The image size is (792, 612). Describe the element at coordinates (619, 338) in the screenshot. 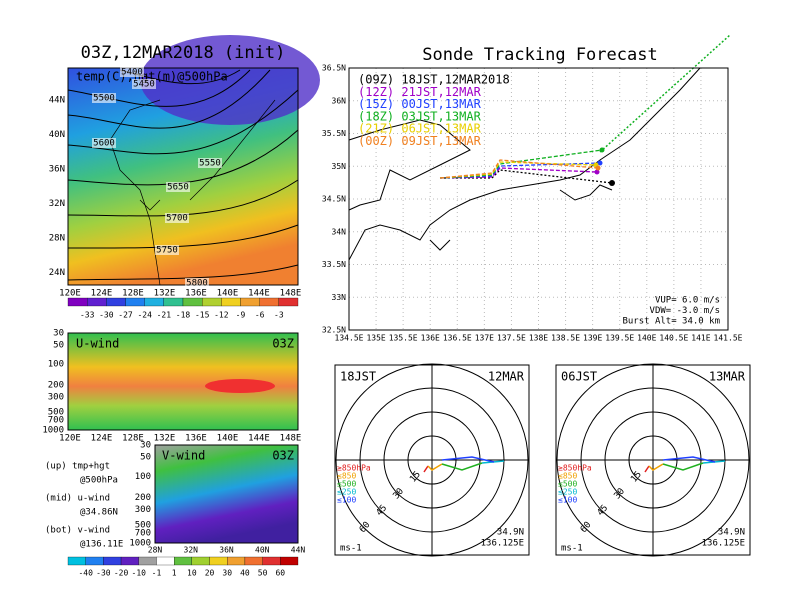

I see `lon-label: 139.5E` at that location.